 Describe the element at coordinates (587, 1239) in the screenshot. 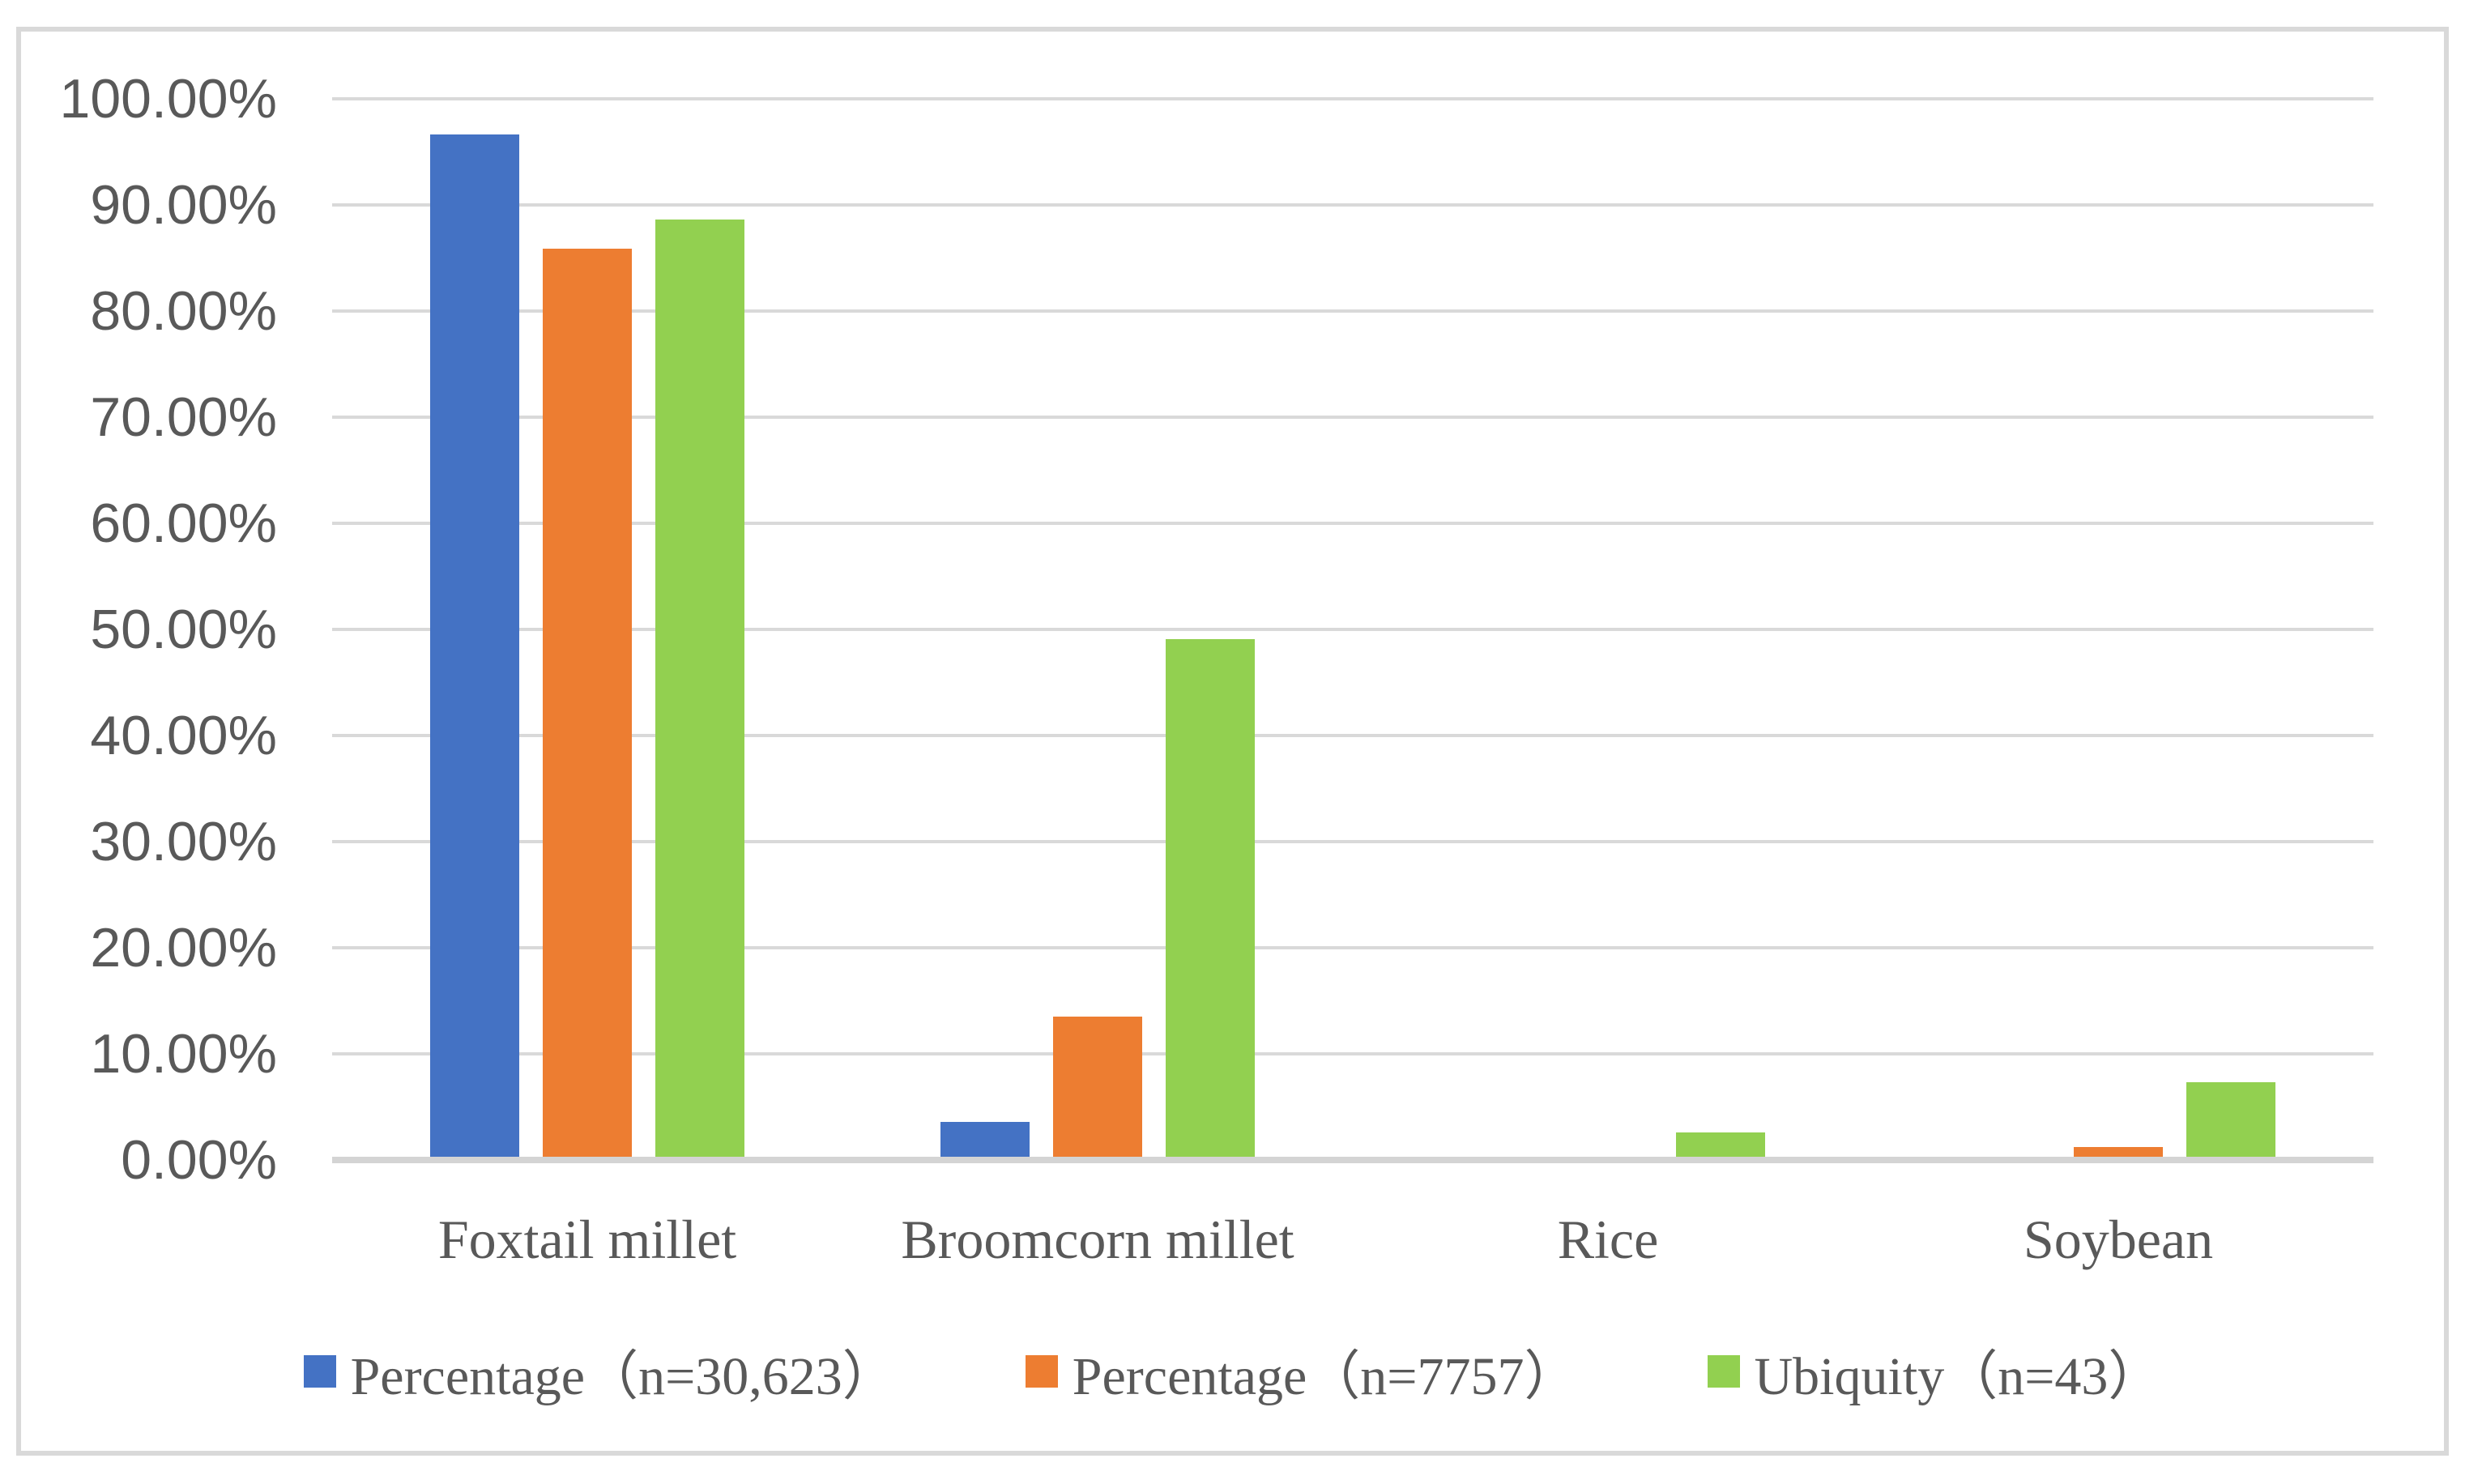

I see `category-label: Foxtail millet` at that location.